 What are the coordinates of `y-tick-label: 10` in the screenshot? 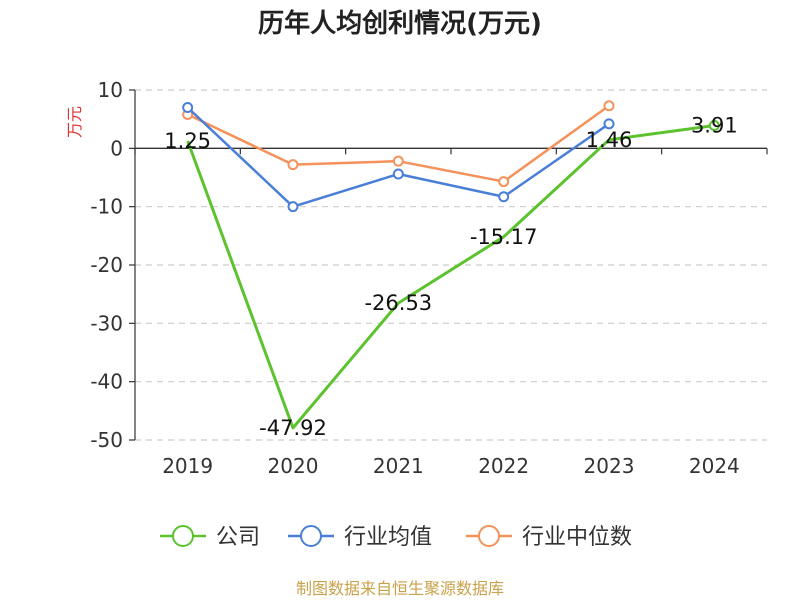 It's located at (110, 90).